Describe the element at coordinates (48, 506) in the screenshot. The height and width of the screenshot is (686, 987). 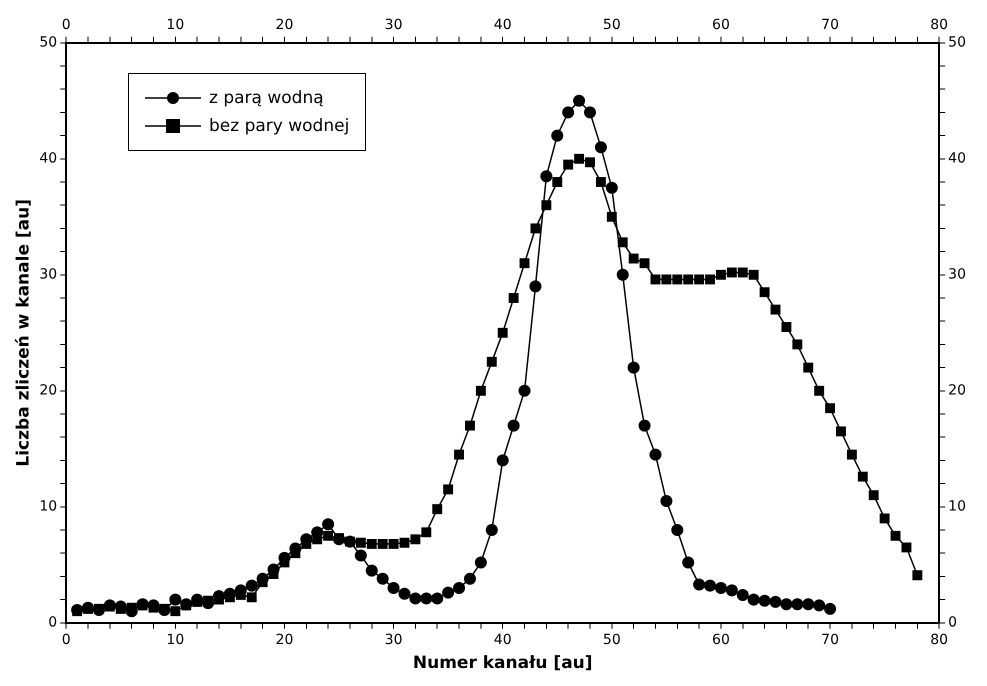
I see `y-tick-label: 10` at that location.